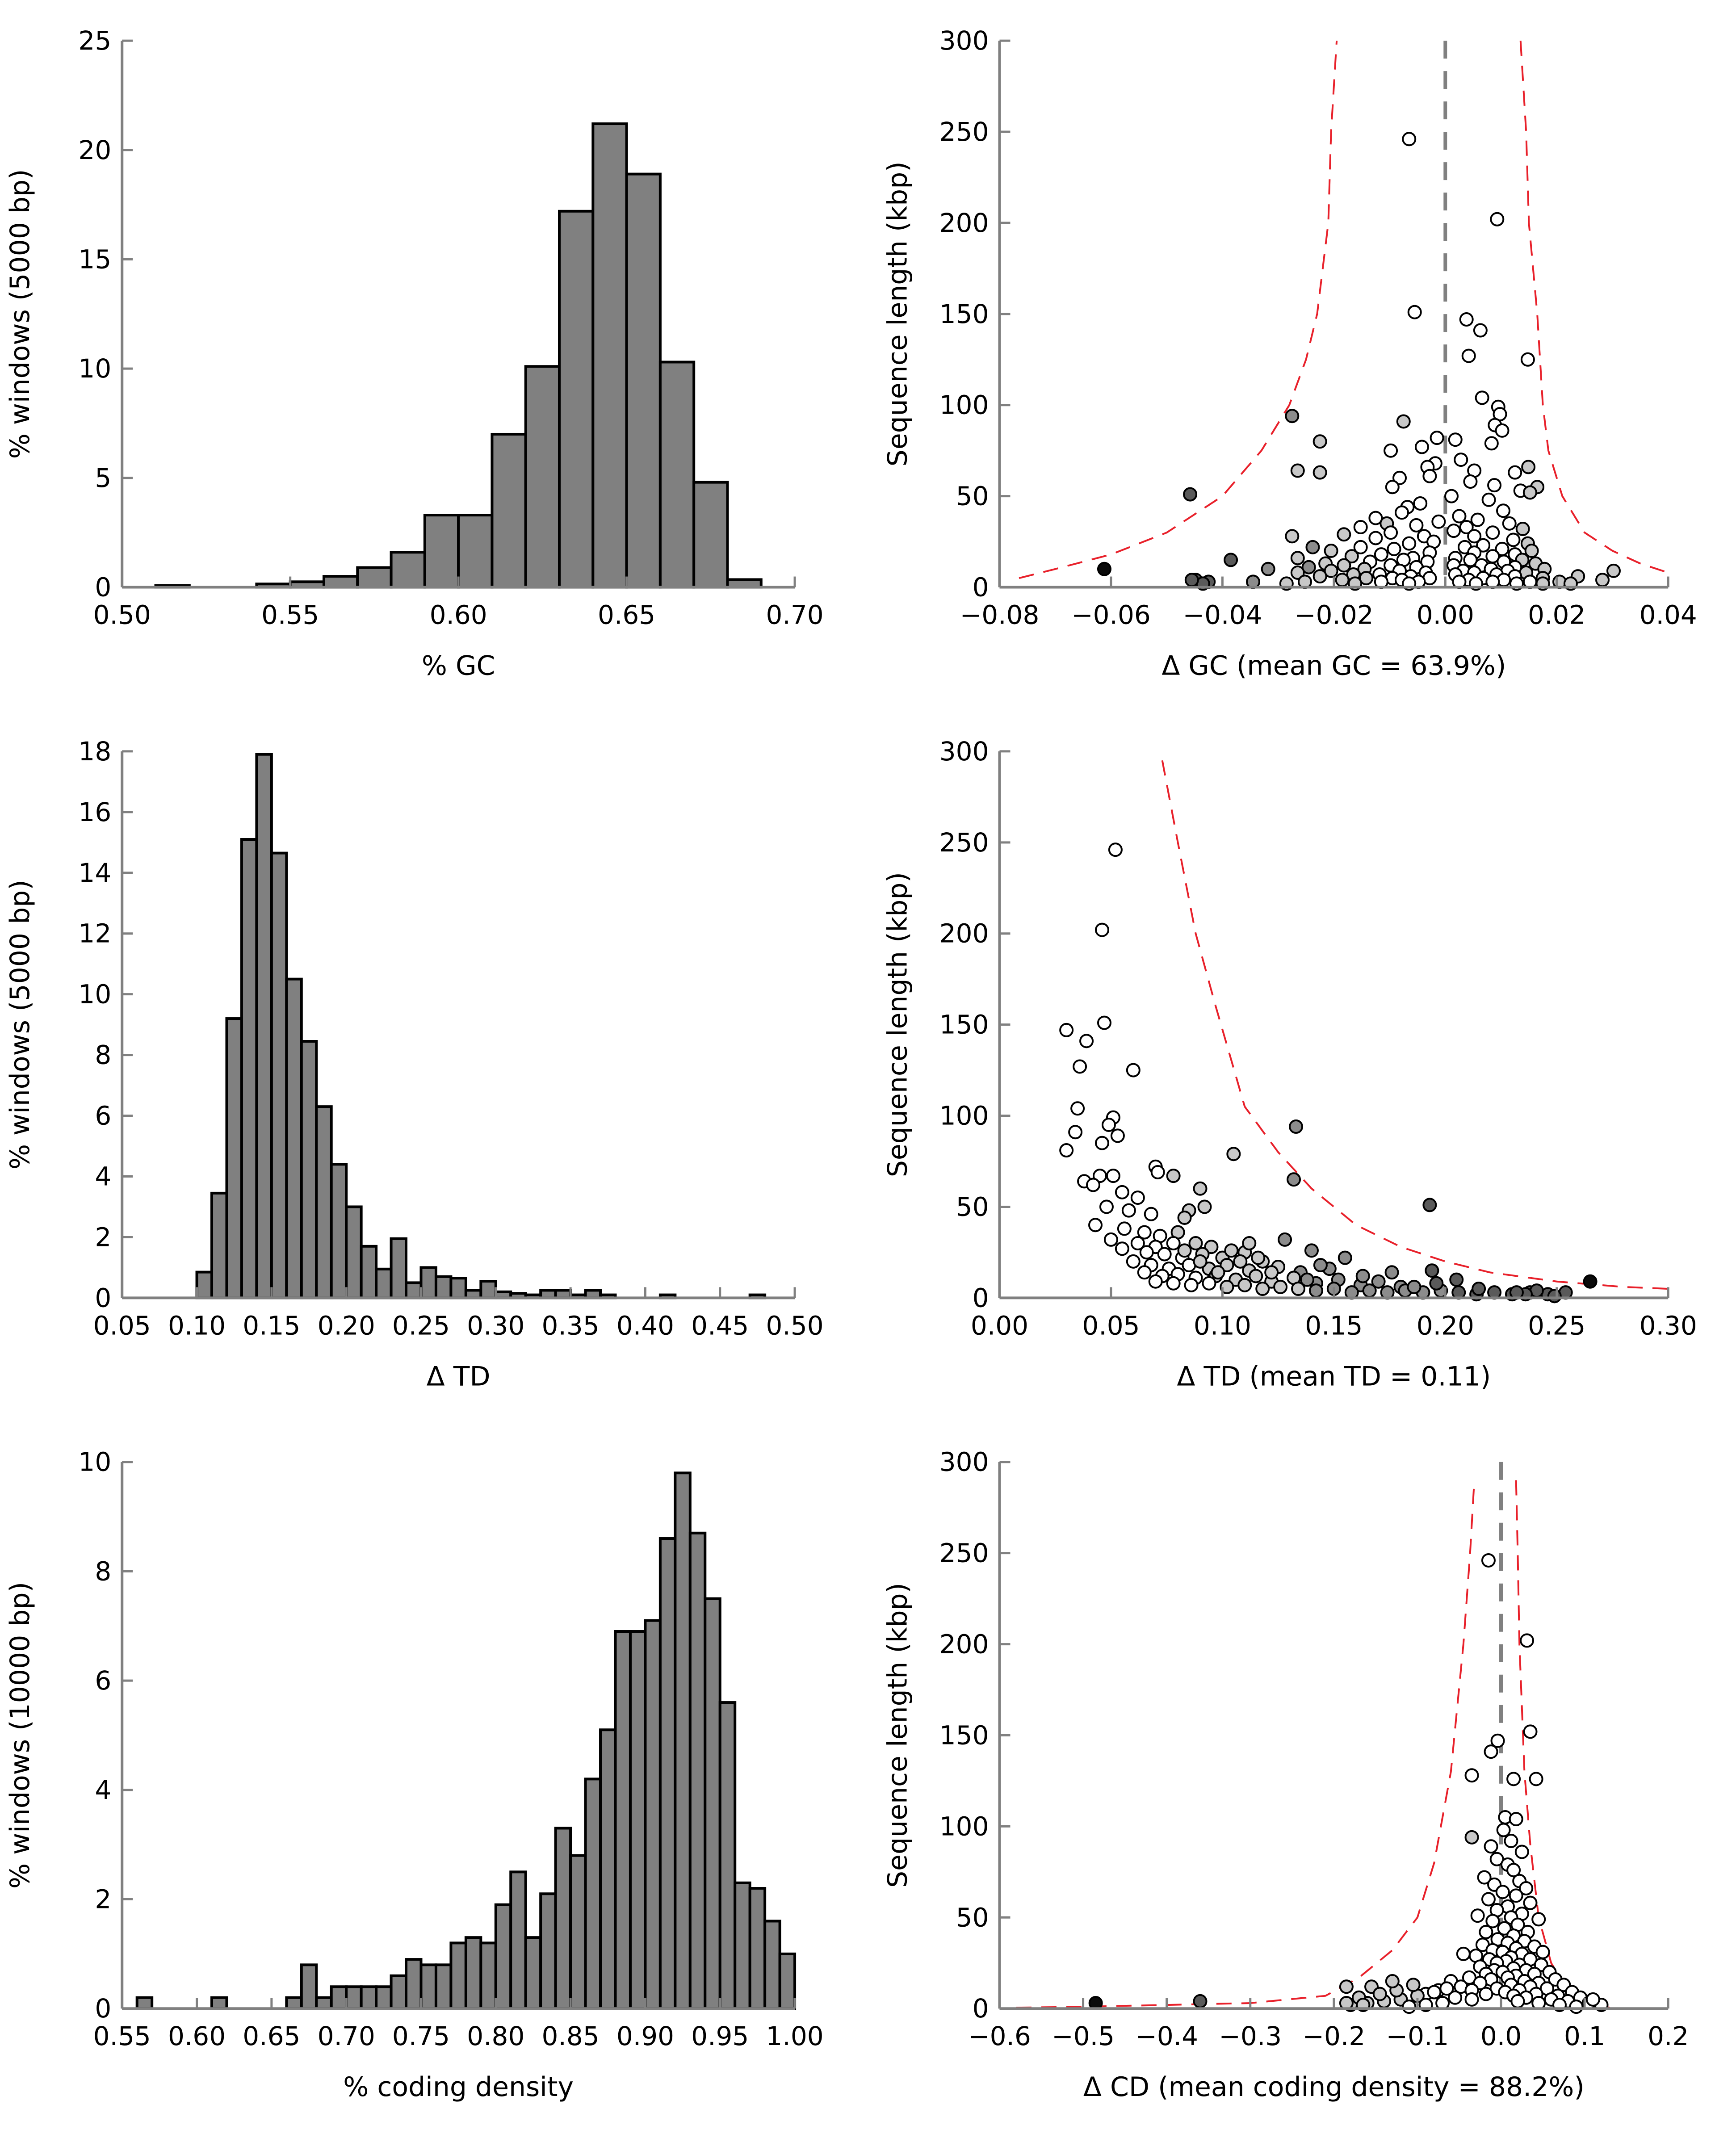 This screenshot has height=2138, width=1736. What do you see at coordinates (122, 615) in the screenshot?
I see `gc-histogram-x-tick-label: 0.50` at bounding box center [122, 615].